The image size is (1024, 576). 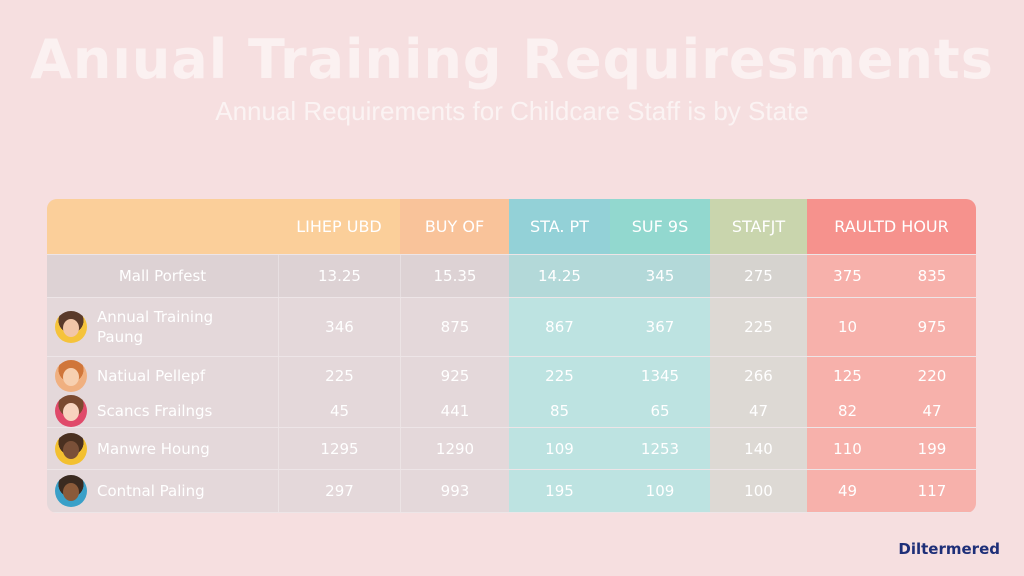 I want to click on header-cell: STAFJT, so click(x=758, y=226).